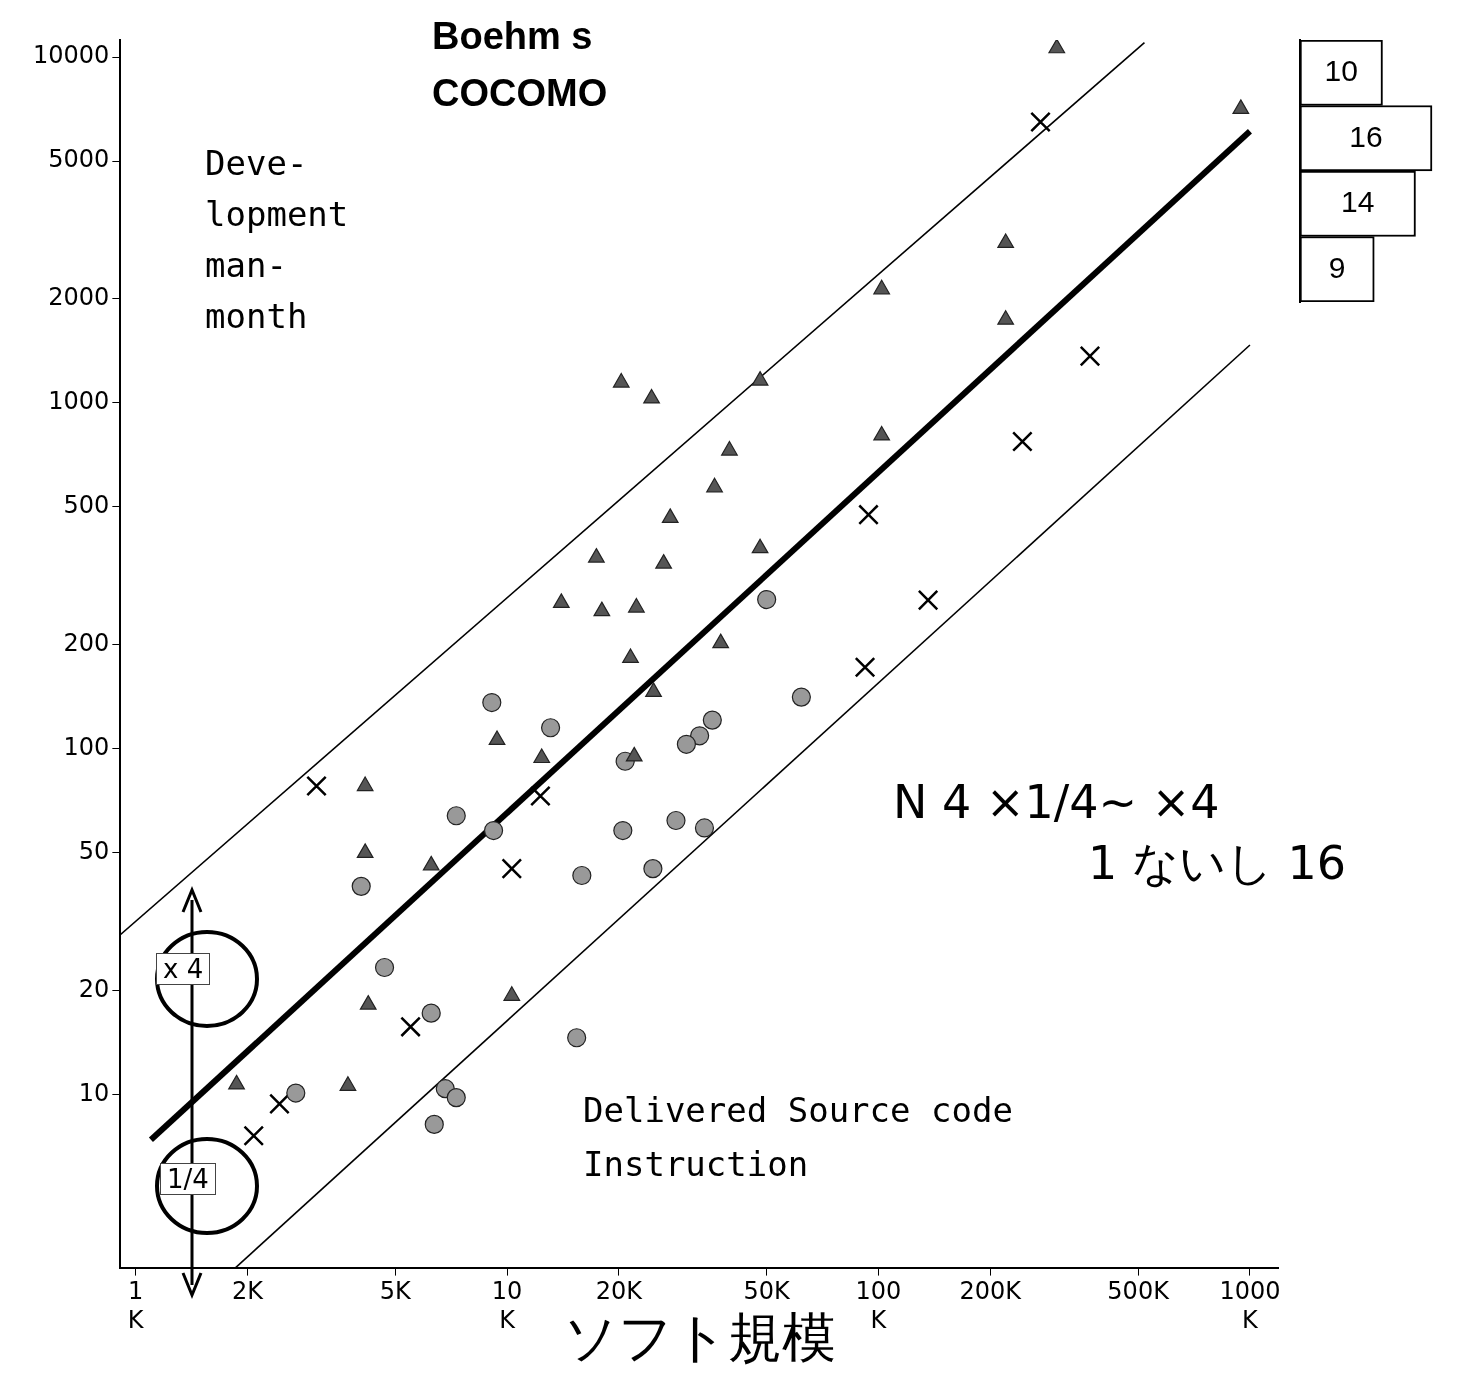 This screenshot has width=1473, height=1378. Describe the element at coordinates (1056, 802) in the screenshot. I see `annotation: N 4 ×1/4~ ×4` at that location.